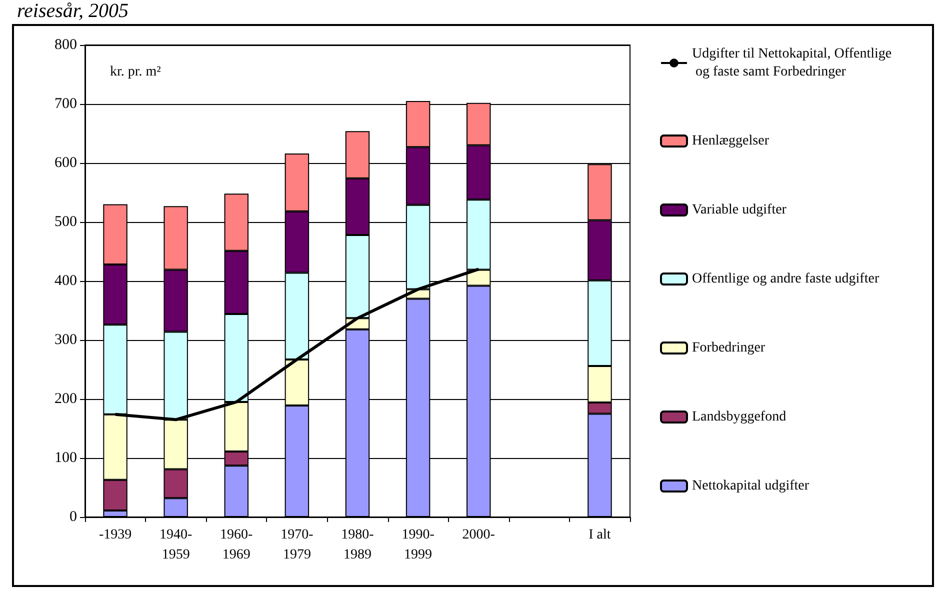  Describe the element at coordinates (65, 45) in the screenshot. I see `y-tick-label: 800` at that location.